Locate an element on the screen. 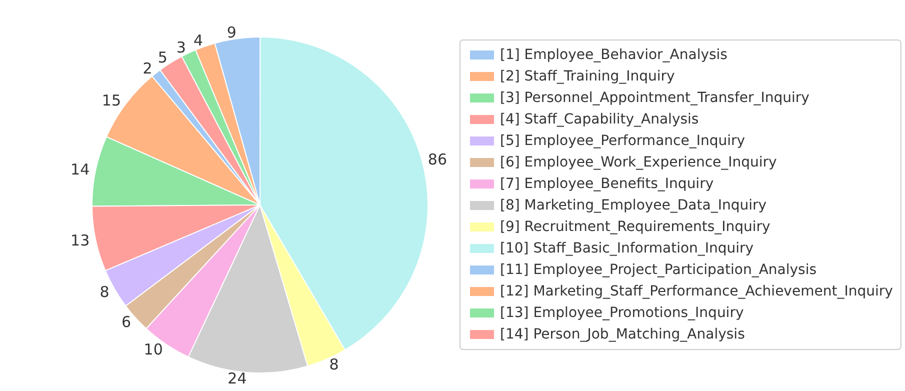 Image resolution: width=905 pixels, height=391 pixels. data-label: 9 is located at coordinates (231, 33).